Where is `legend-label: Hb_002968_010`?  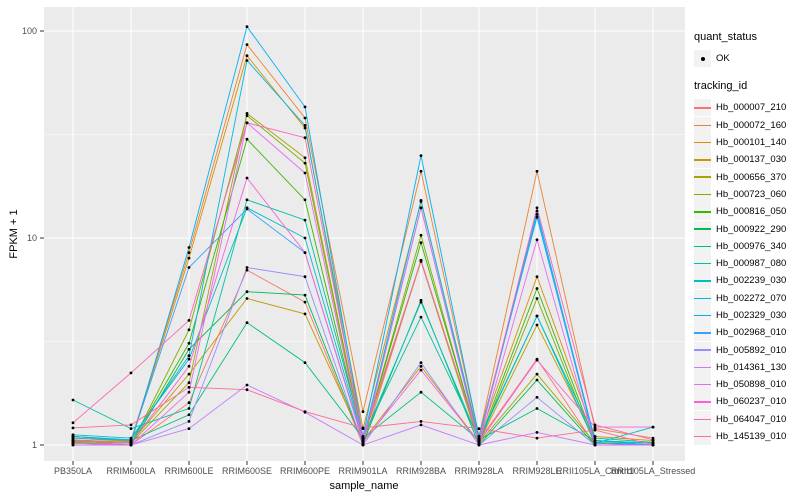 legend-label: Hb_002968_010 is located at coordinates (751, 333).